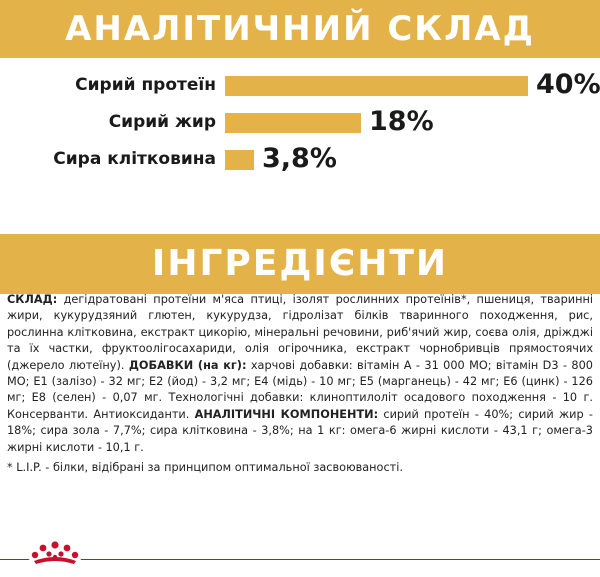 The height and width of the screenshot is (577, 600). What do you see at coordinates (568, 84) in the screenshot?
I see `analysis-value-protein: 40%` at bounding box center [568, 84].